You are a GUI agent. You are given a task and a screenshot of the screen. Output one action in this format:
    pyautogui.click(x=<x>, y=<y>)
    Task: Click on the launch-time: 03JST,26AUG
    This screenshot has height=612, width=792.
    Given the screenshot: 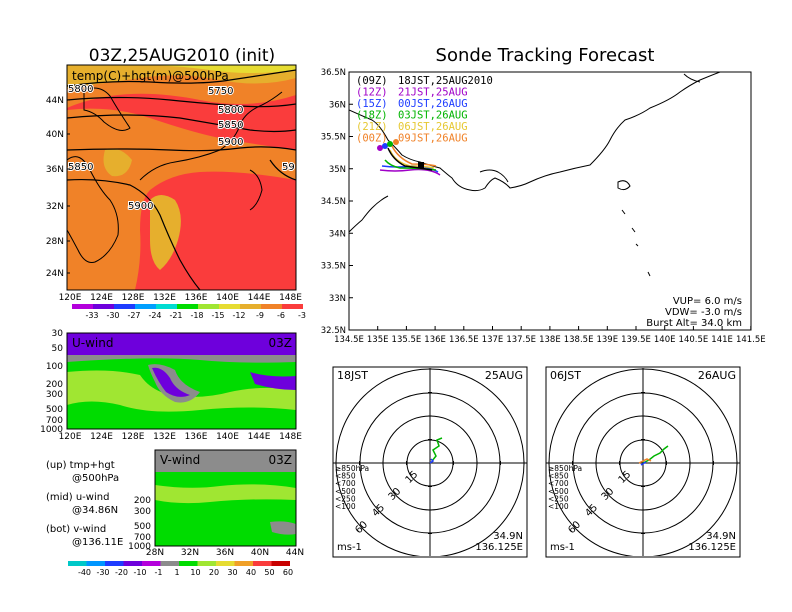 What is the action you would take?
    pyautogui.click(x=433, y=116)
    